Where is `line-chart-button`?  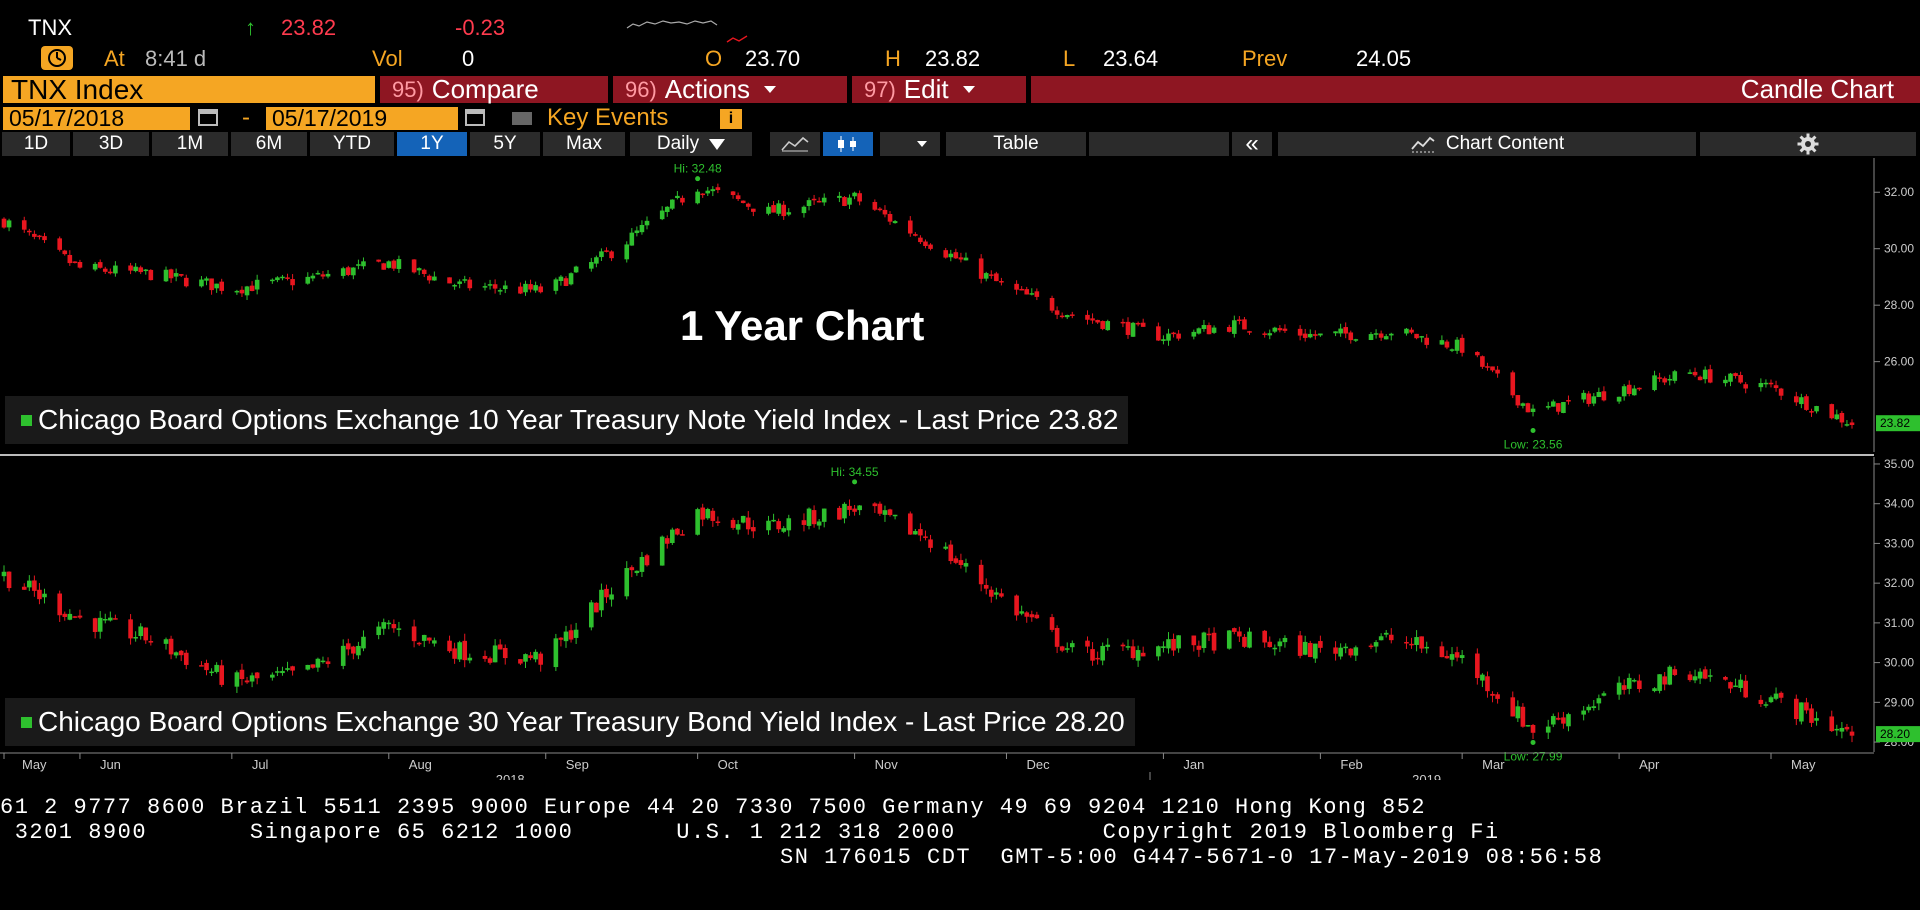
line-chart-button is located at coordinates (795, 144).